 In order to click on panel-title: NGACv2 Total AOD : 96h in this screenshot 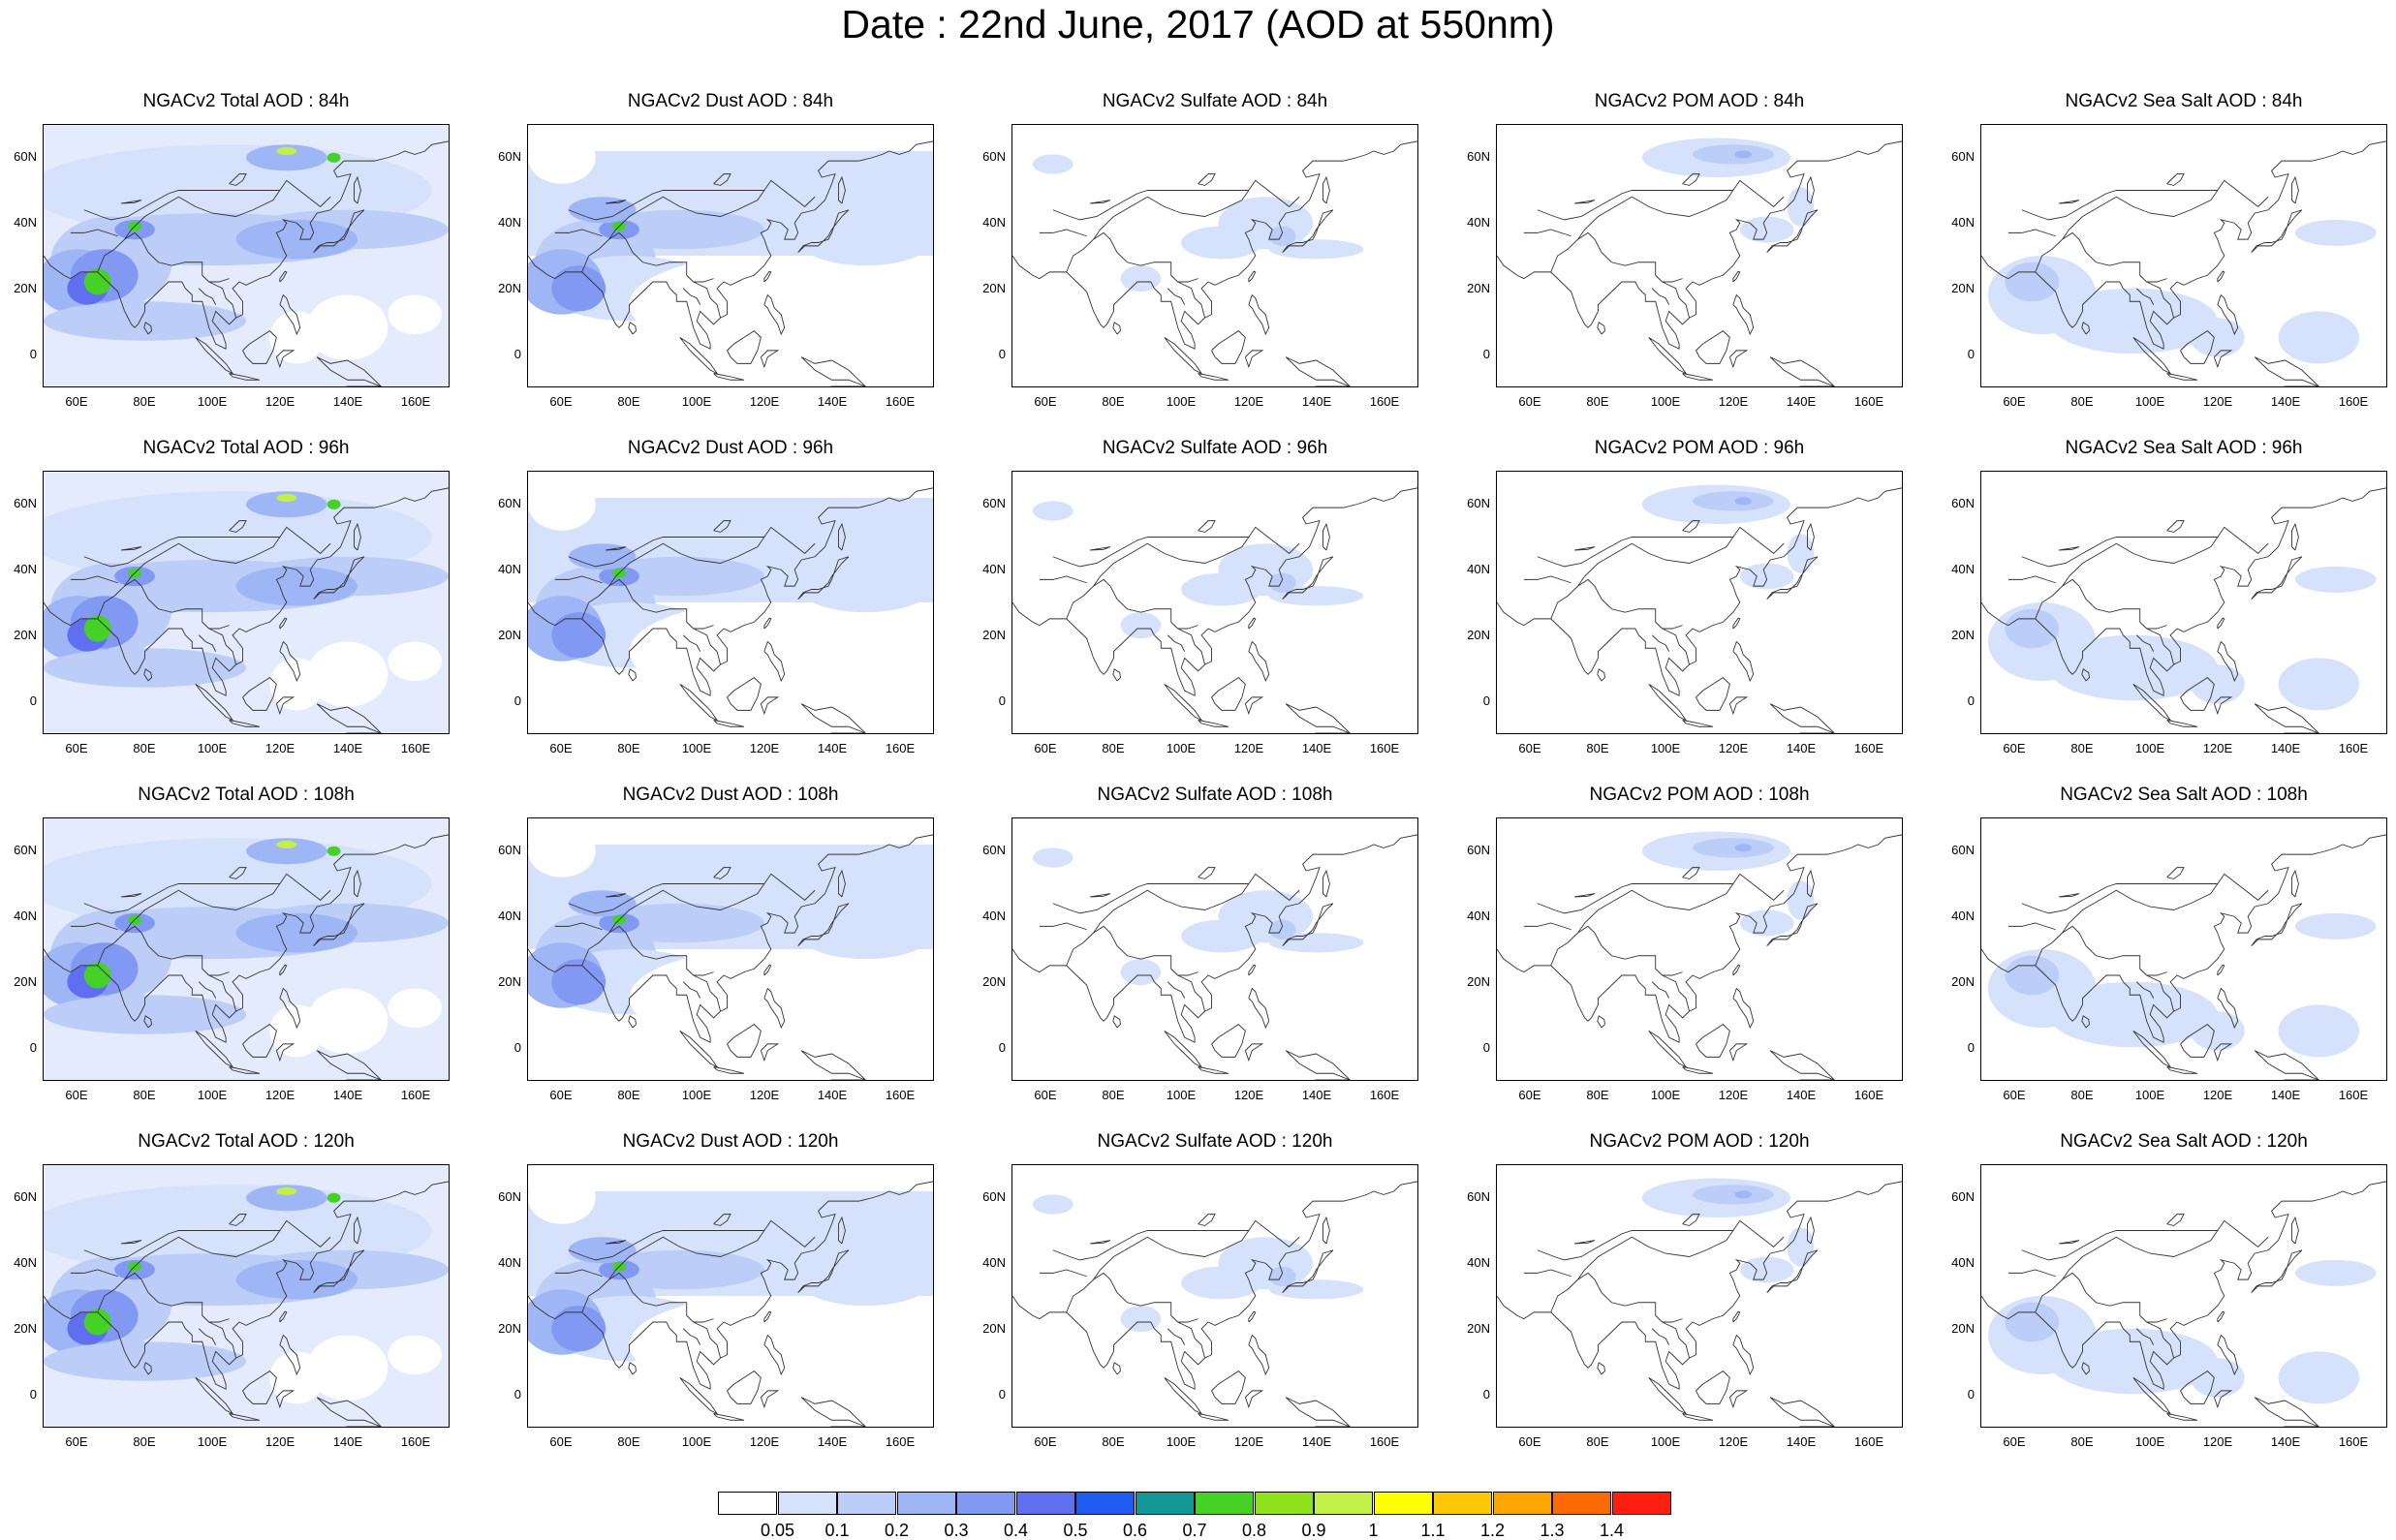, I will do `click(246, 448)`.